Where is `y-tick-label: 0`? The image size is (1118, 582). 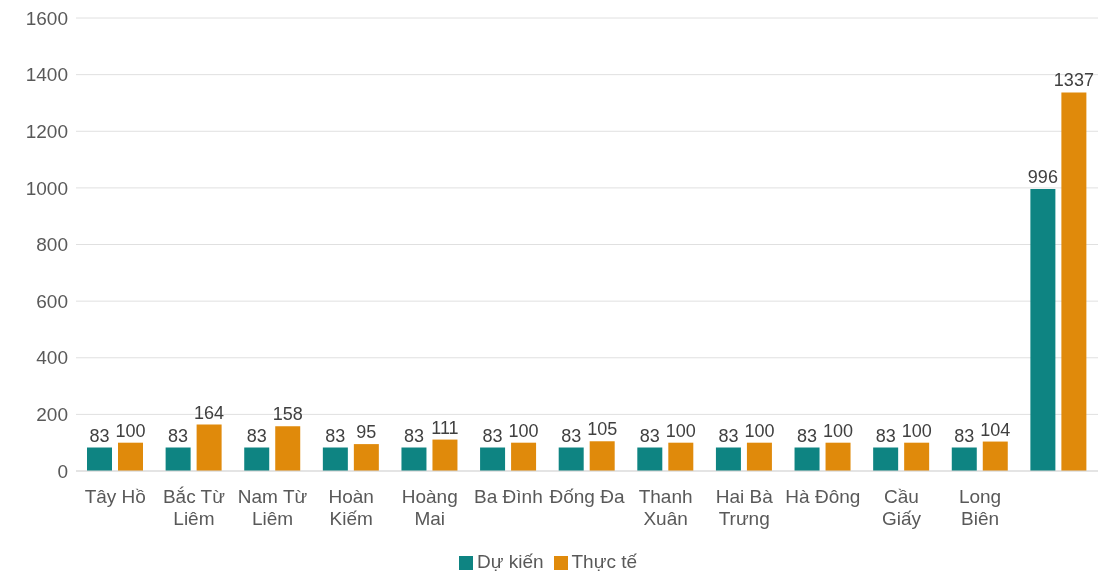
y-tick-label: 0 is located at coordinates (62, 471).